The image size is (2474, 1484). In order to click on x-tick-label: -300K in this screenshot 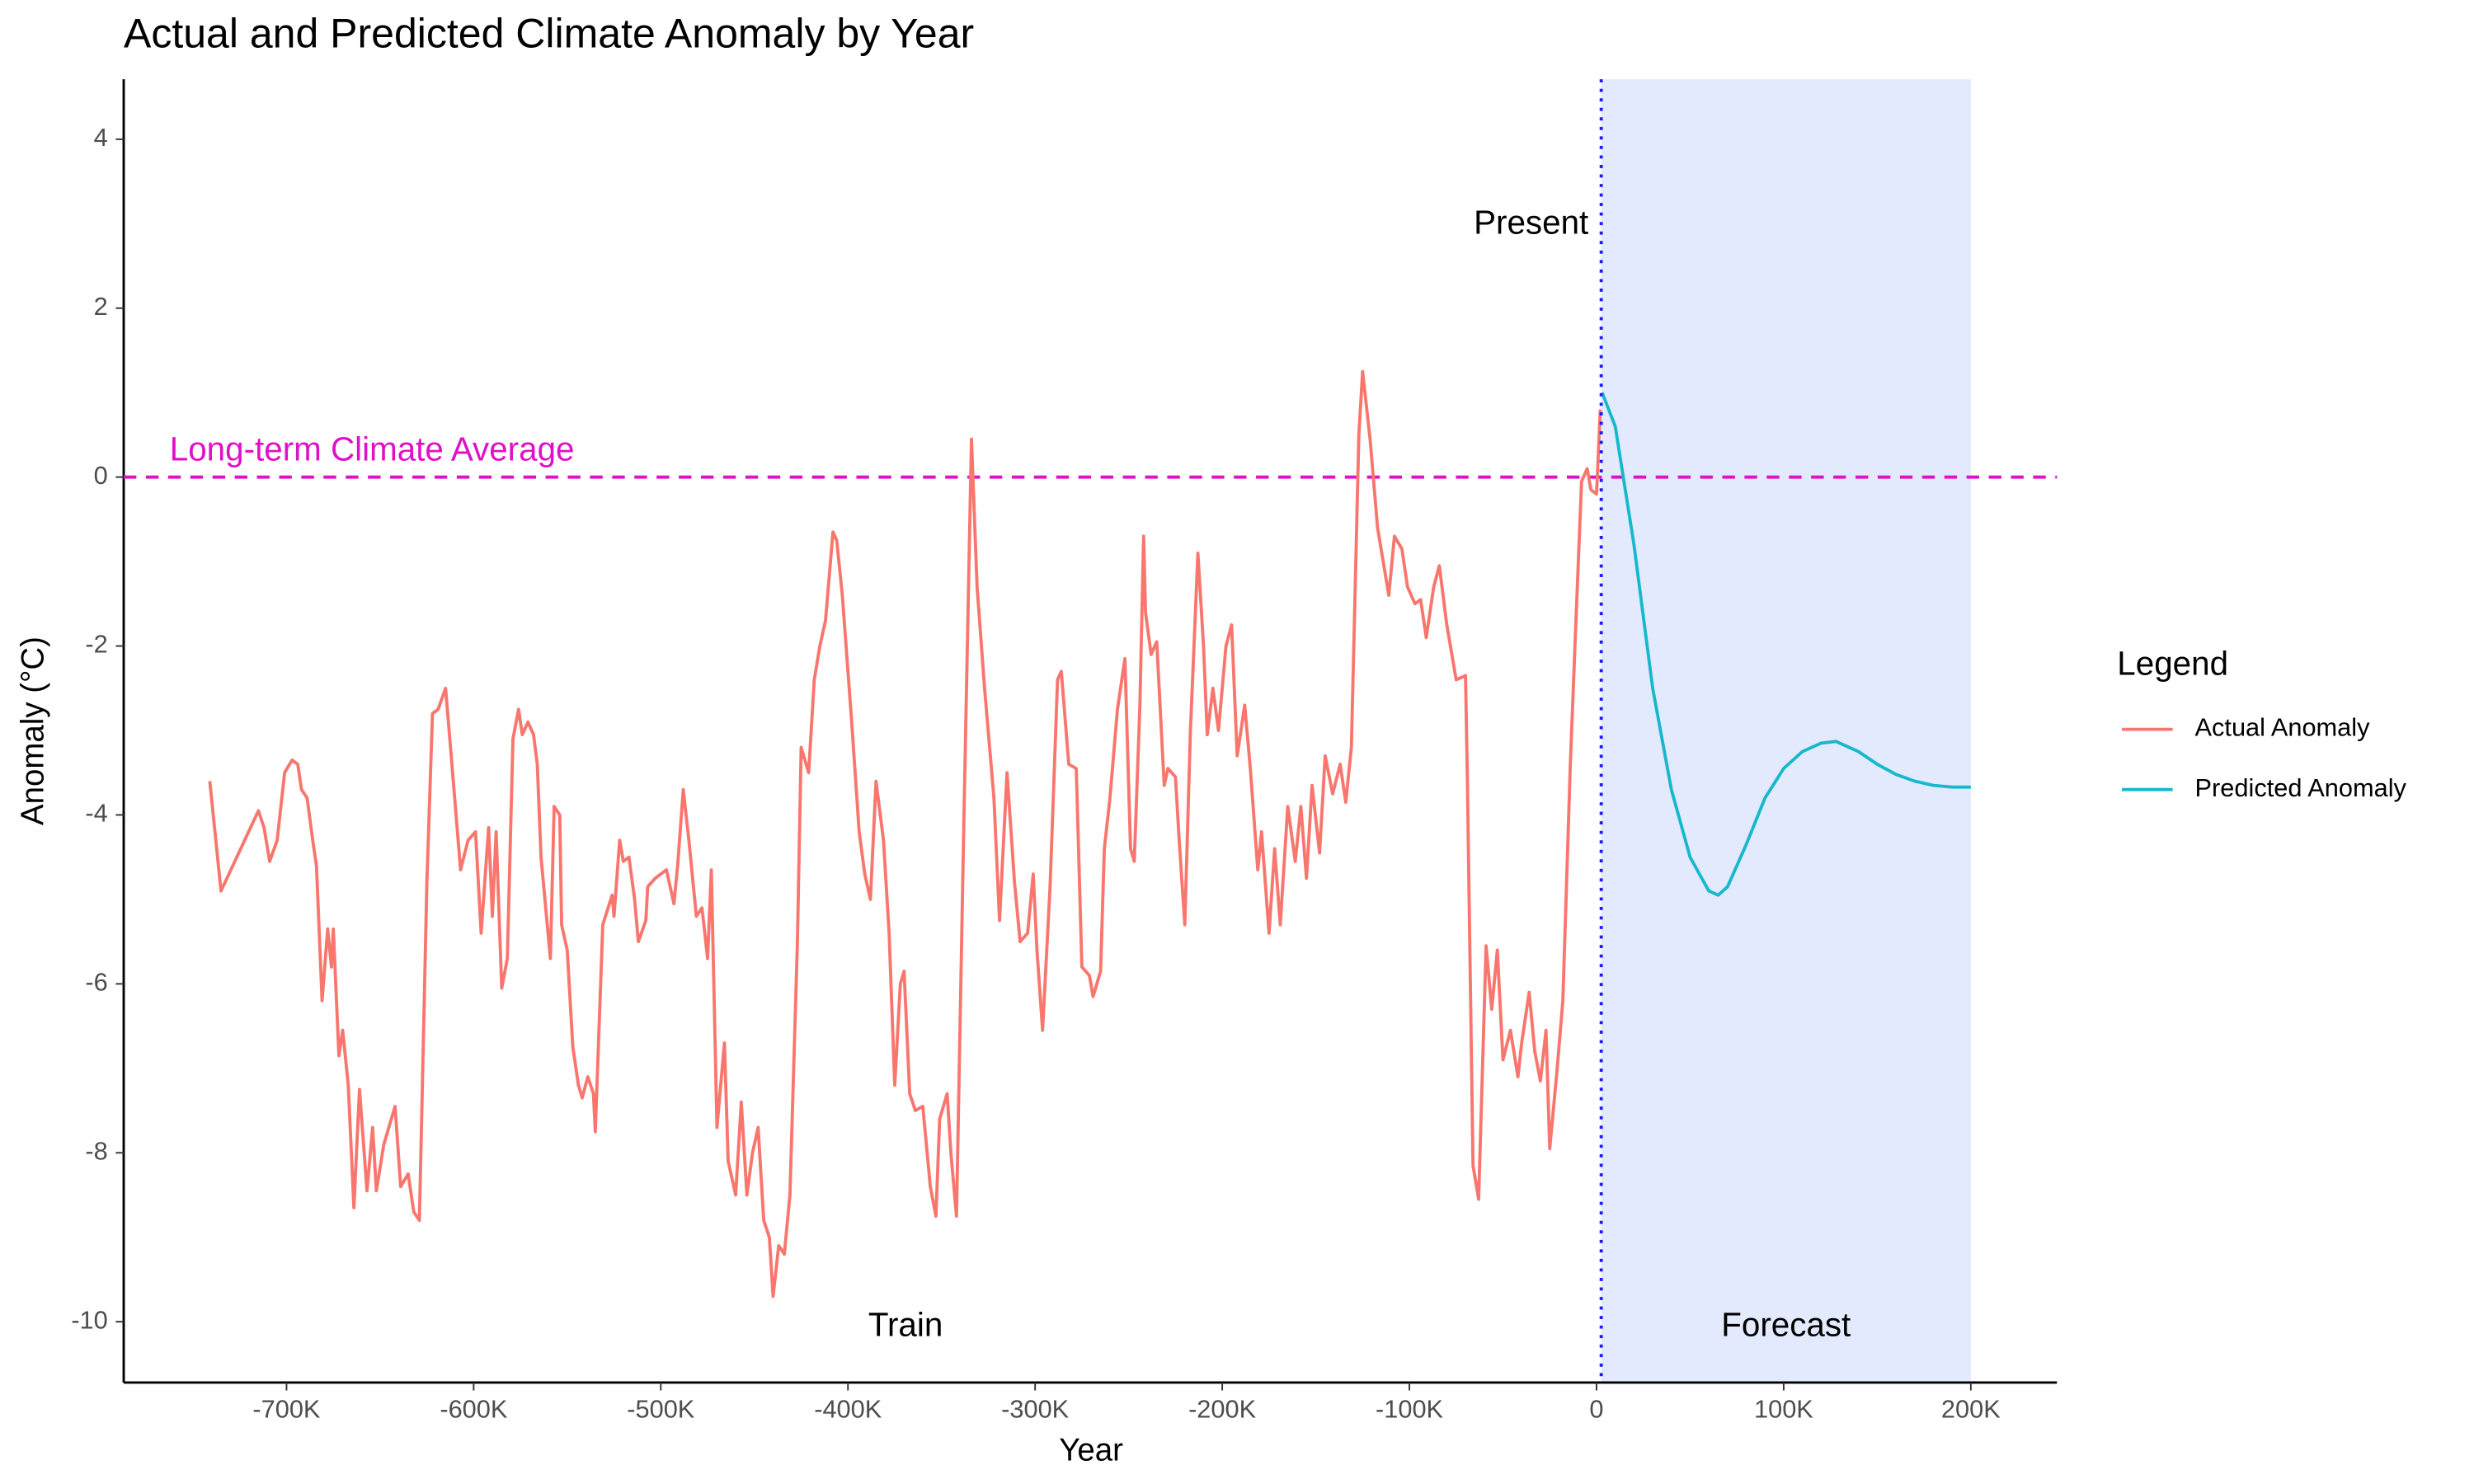, I will do `click(1035, 1409)`.